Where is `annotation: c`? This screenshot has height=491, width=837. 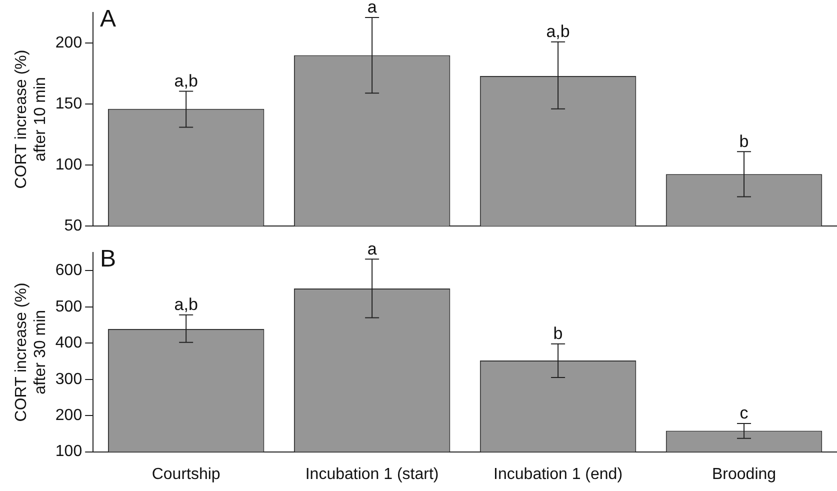 annotation: c is located at coordinates (744, 413).